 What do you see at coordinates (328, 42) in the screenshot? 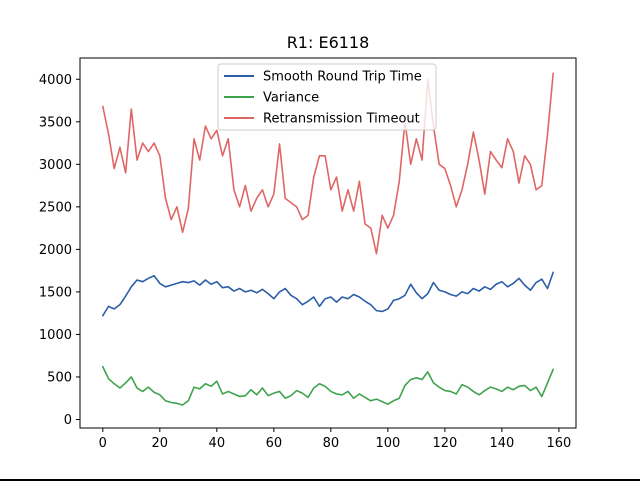
I see `chart-title: R1: E6118` at bounding box center [328, 42].